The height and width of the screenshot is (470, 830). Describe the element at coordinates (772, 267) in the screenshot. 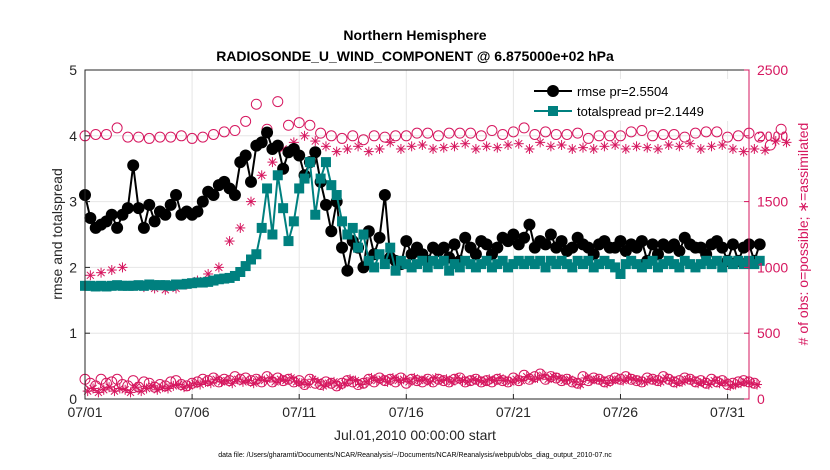

I see `y-tick-label-right: 1000` at that location.